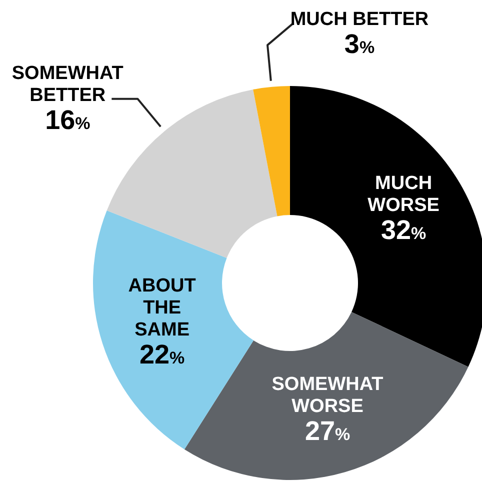  What do you see at coordinates (403, 229) in the screenshot?
I see `data-label: 32%` at bounding box center [403, 229].